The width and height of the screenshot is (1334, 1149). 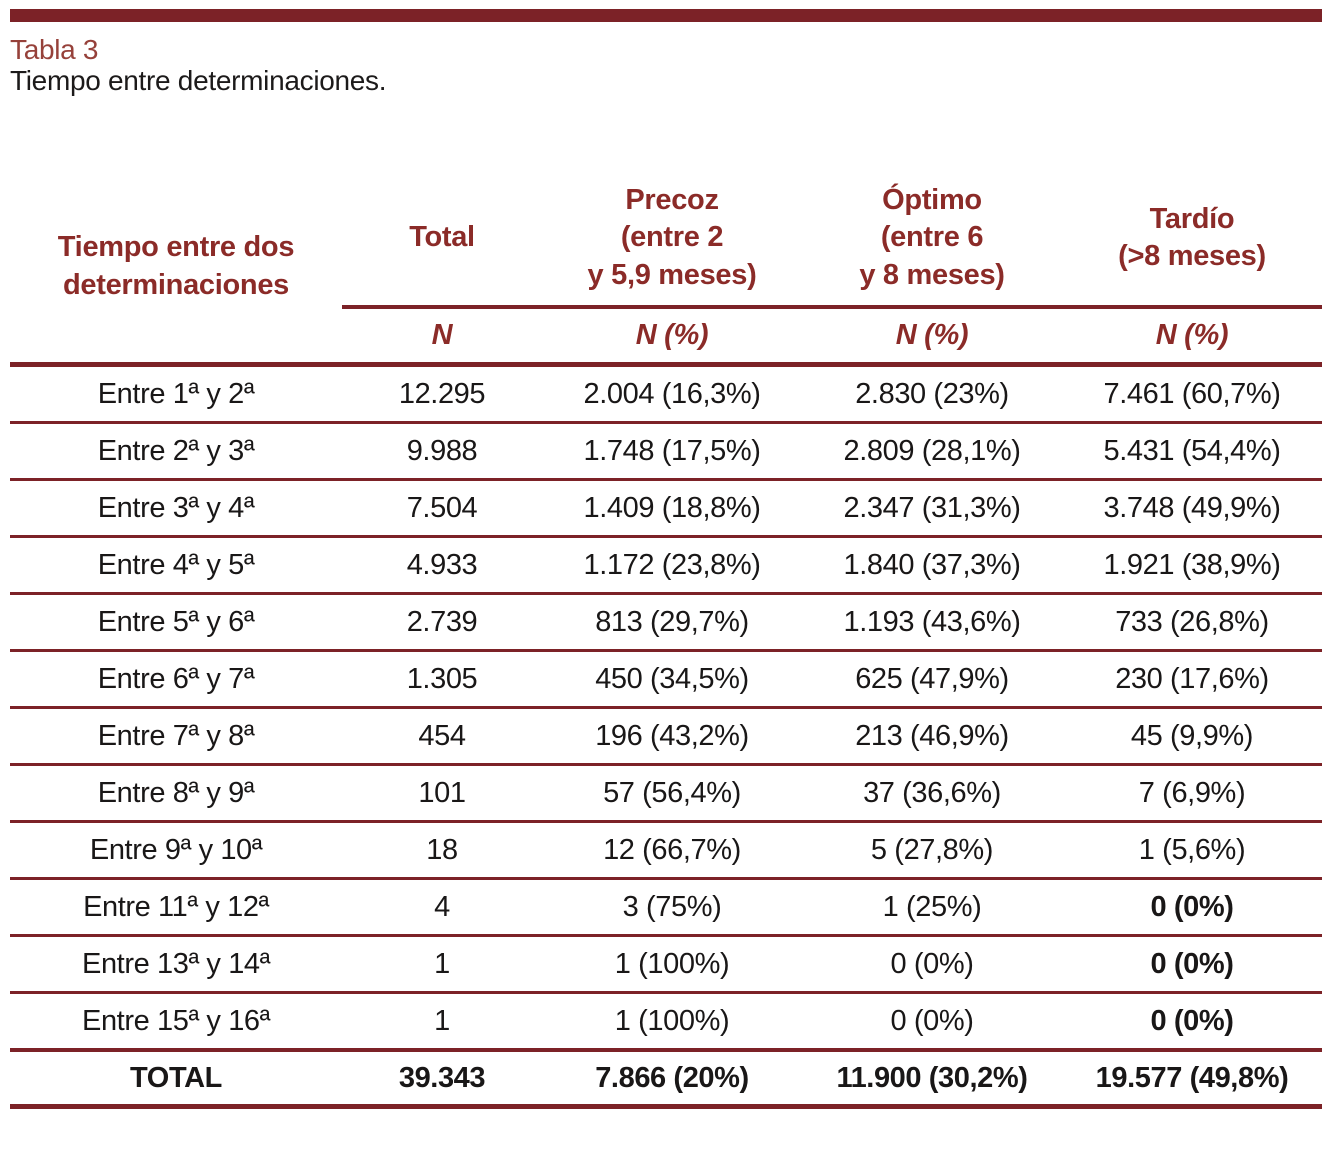 I want to click on row-label: Entre 4ª y 5ª, so click(x=176, y=566).